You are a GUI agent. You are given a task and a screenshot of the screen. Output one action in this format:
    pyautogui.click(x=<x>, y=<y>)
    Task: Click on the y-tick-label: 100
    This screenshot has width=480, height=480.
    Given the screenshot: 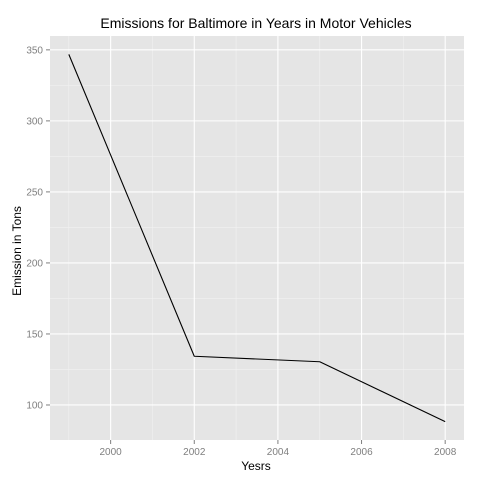 What is the action you would take?
    pyautogui.click(x=34, y=405)
    